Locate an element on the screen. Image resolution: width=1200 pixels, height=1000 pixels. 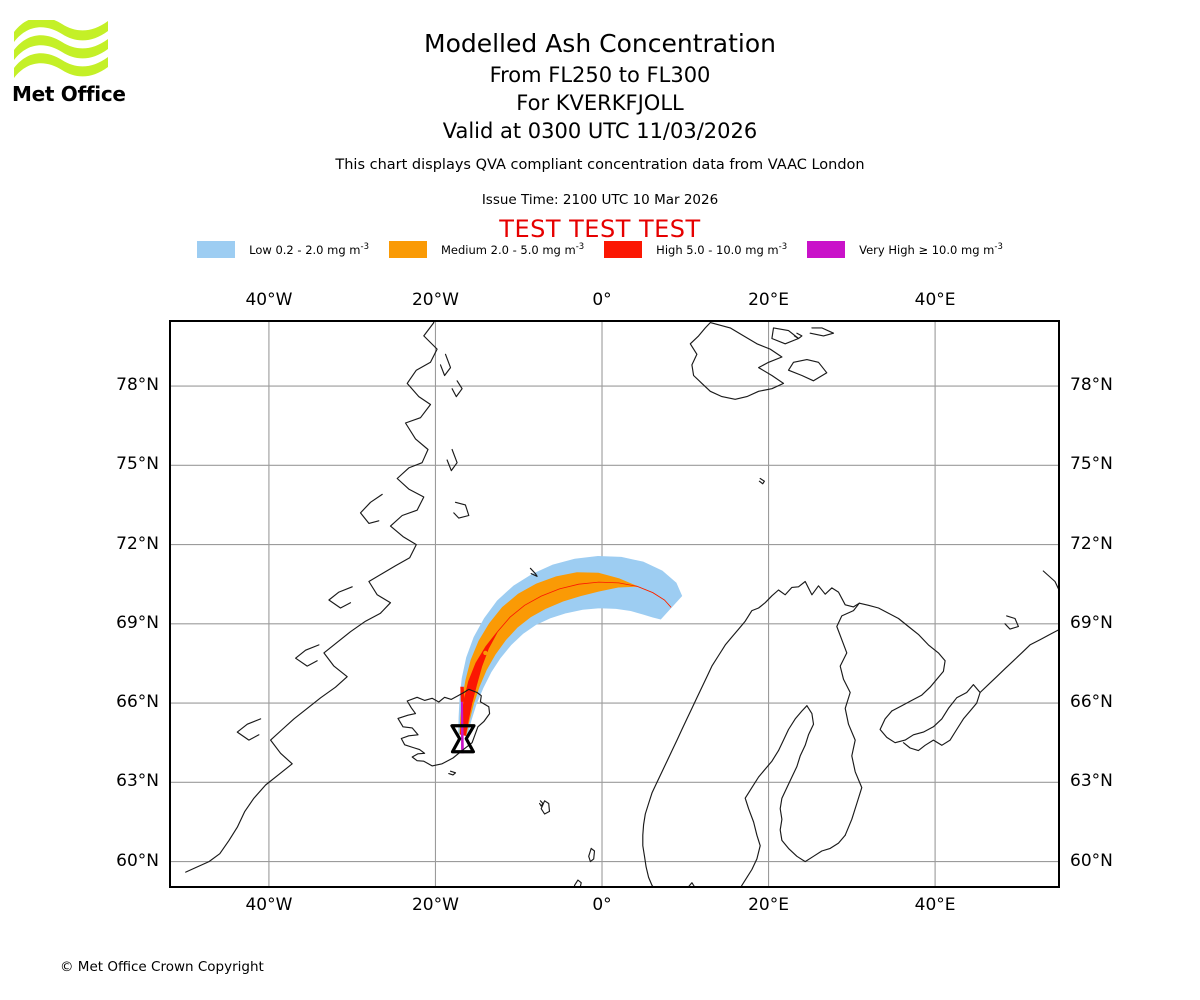
lon-tick-bottom-20°E: 20°E is located at coordinates (768, 905).